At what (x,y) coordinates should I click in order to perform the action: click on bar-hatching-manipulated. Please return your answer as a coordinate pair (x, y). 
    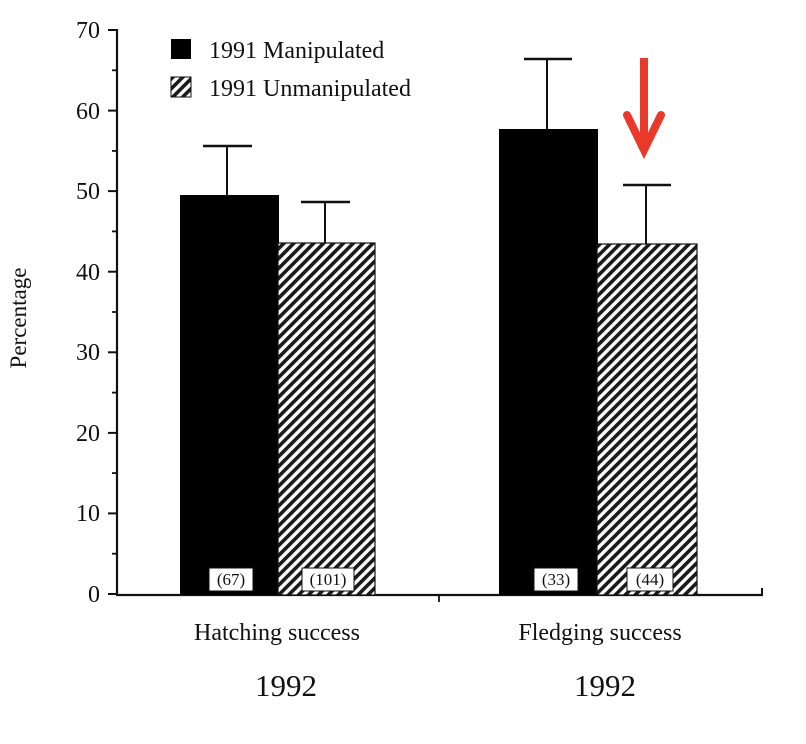
    Looking at the image, I should click on (229, 395).